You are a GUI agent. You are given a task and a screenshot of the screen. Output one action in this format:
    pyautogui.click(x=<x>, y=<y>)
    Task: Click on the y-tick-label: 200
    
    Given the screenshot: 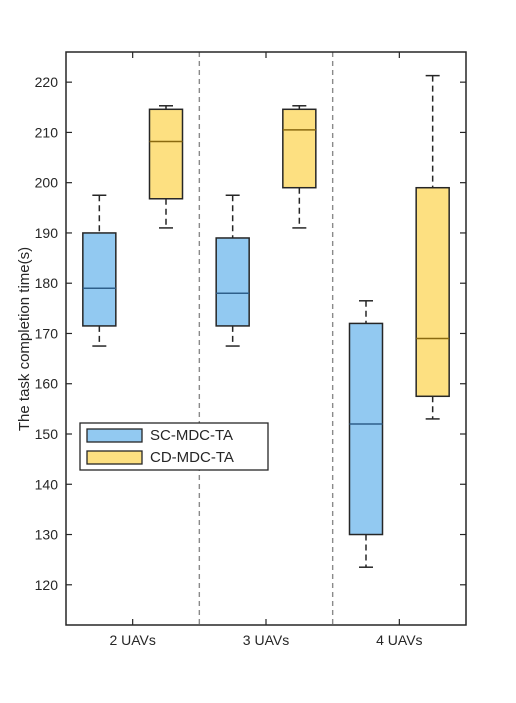 What is the action you would take?
    pyautogui.click(x=47, y=183)
    